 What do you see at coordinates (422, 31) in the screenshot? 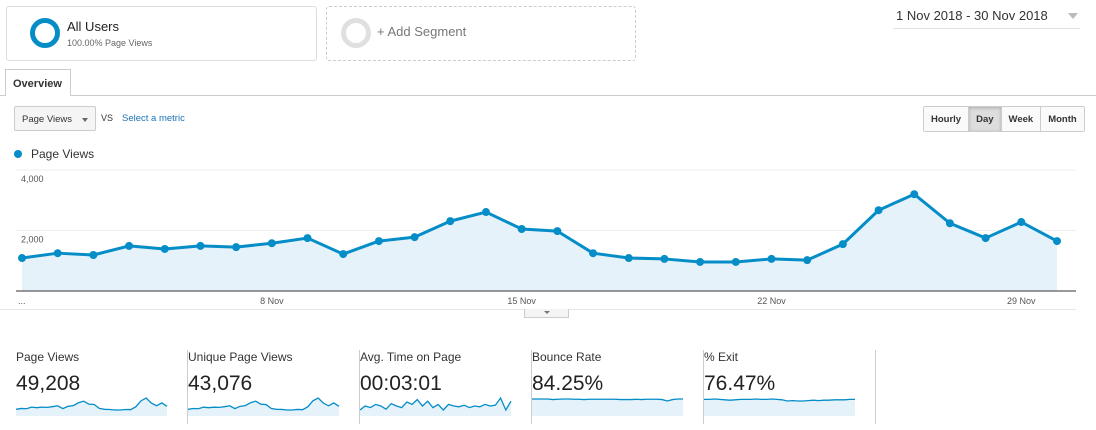
I see `add-segment-label: + Add Segment` at bounding box center [422, 31].